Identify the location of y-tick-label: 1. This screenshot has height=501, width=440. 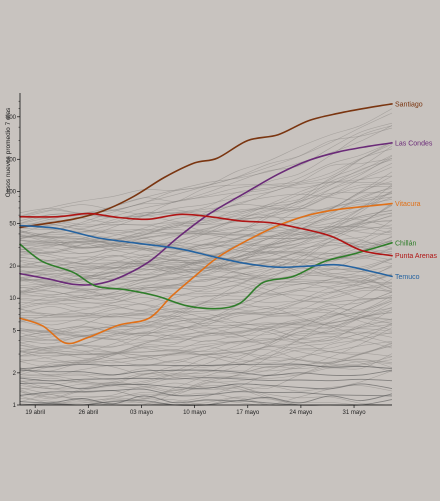
(15, 406).